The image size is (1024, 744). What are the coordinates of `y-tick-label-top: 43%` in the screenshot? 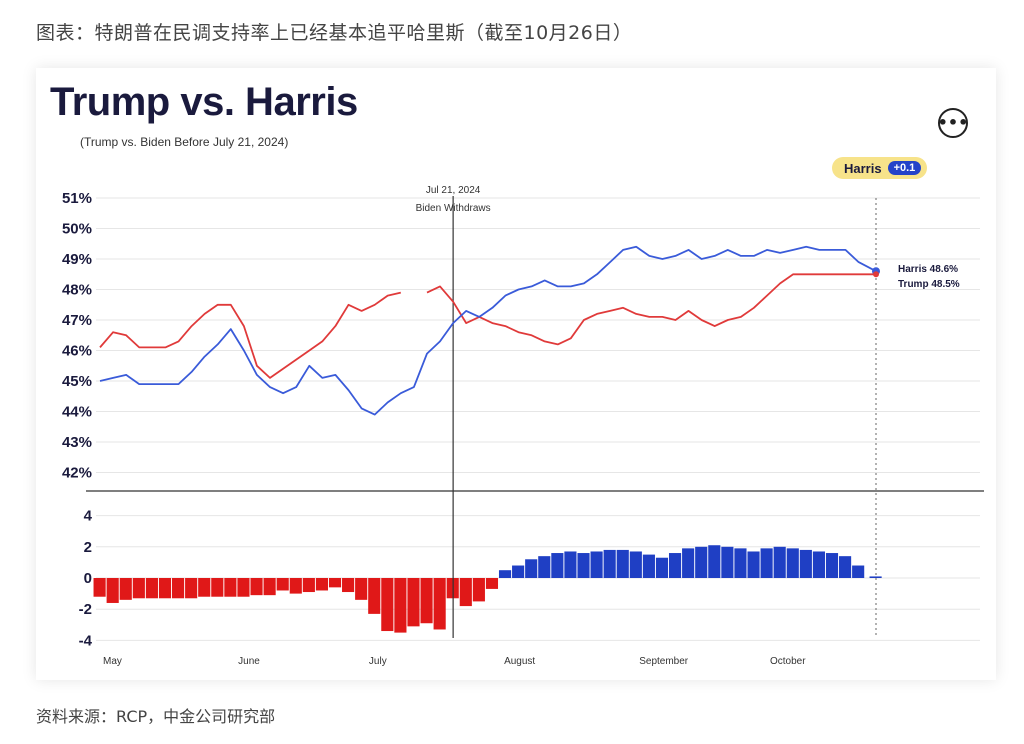 It's located at (77, 442).